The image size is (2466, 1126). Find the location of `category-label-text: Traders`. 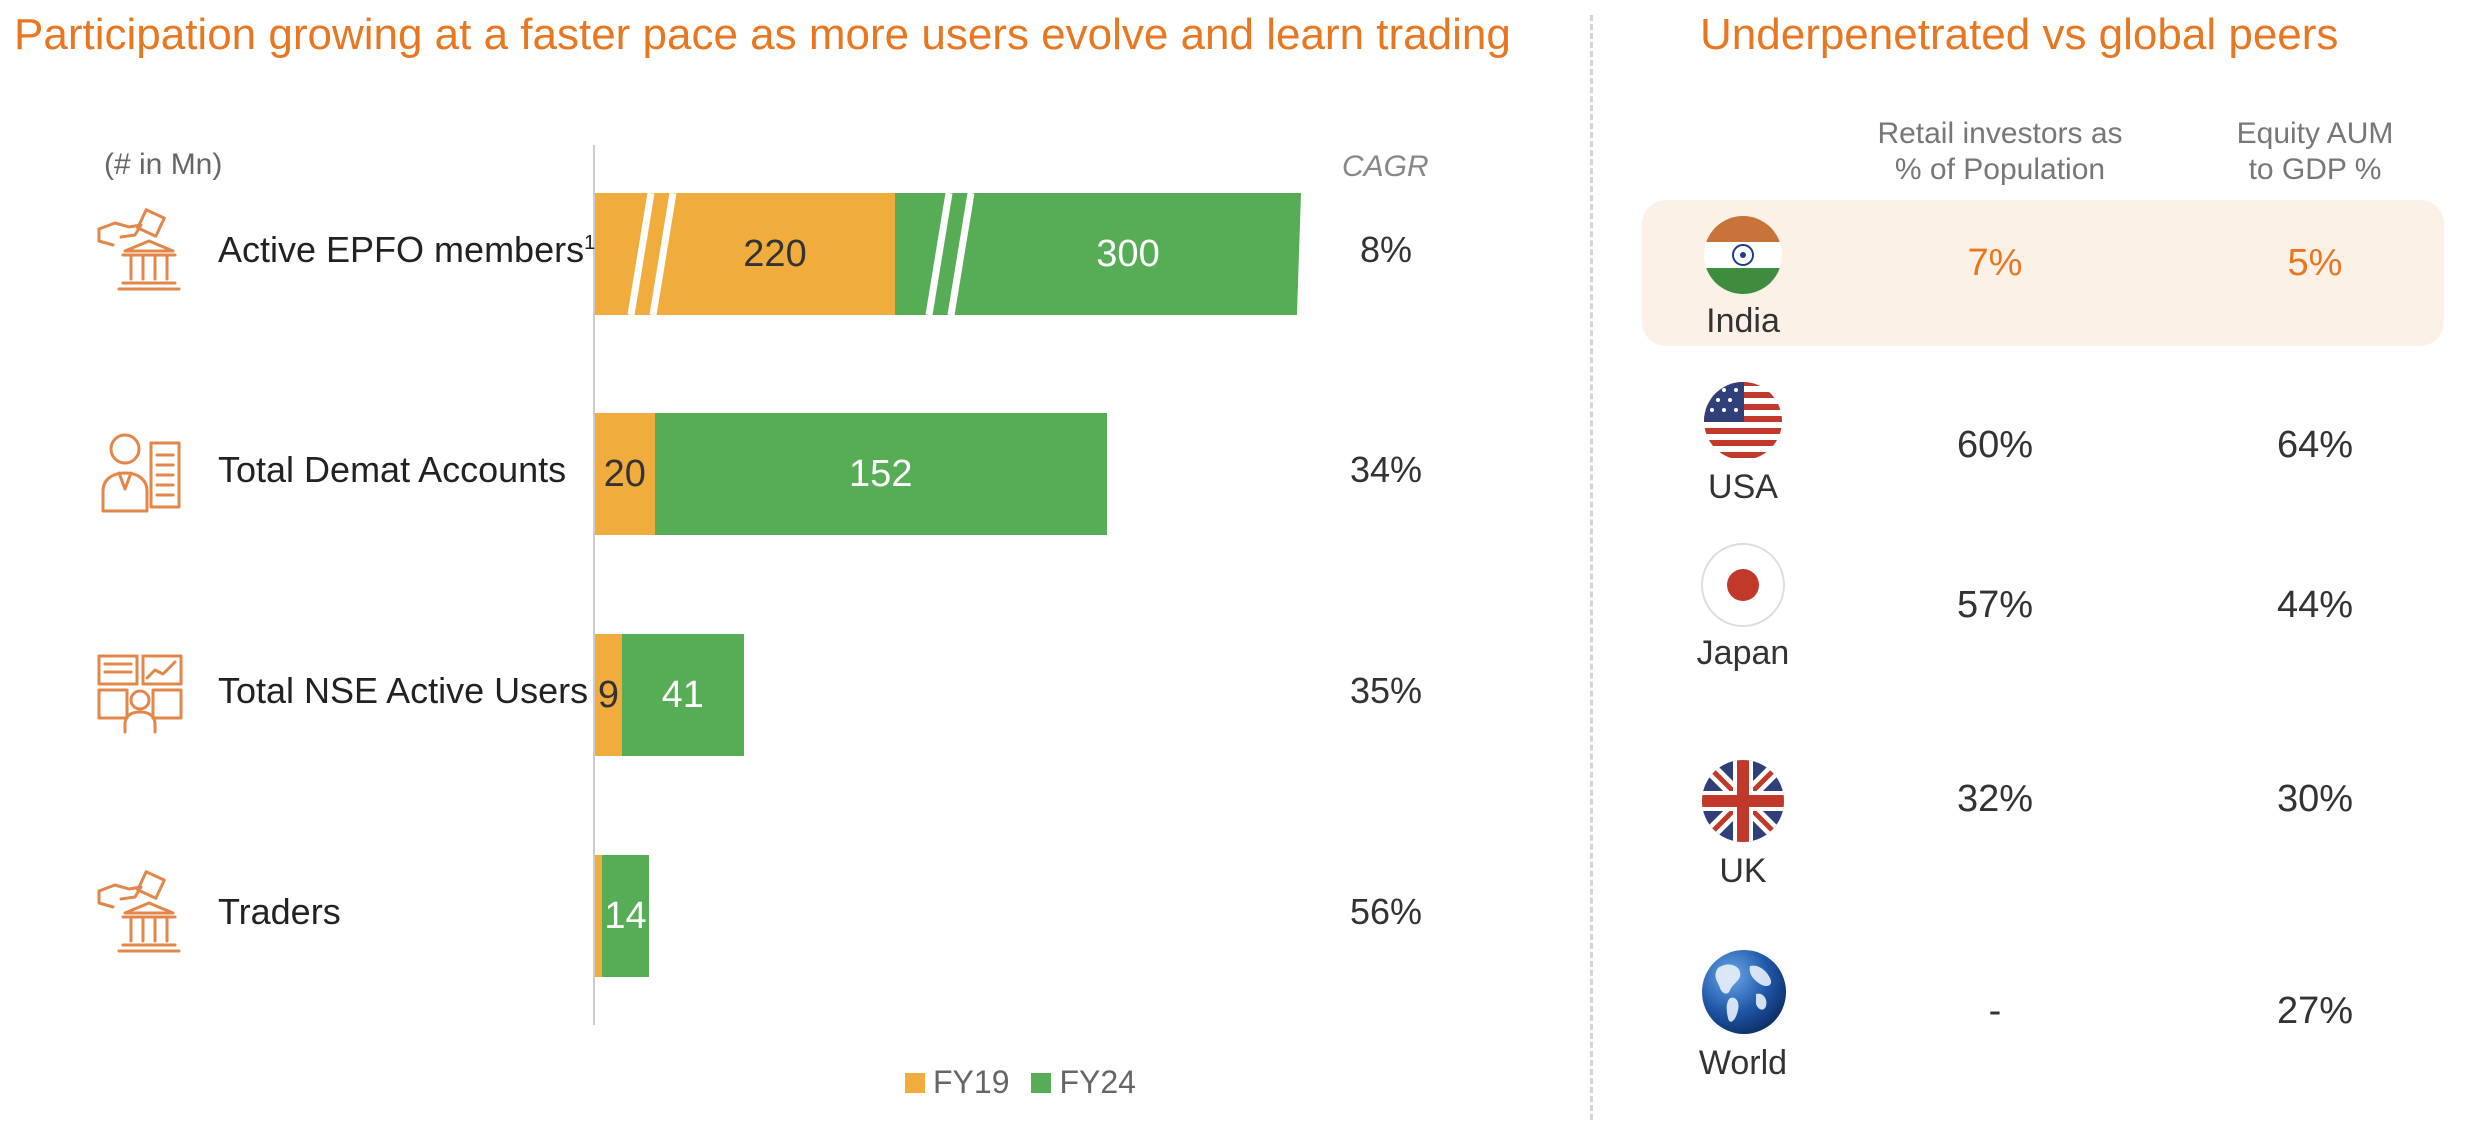

category-label-text: Traders is located at coordinates (279, 911).